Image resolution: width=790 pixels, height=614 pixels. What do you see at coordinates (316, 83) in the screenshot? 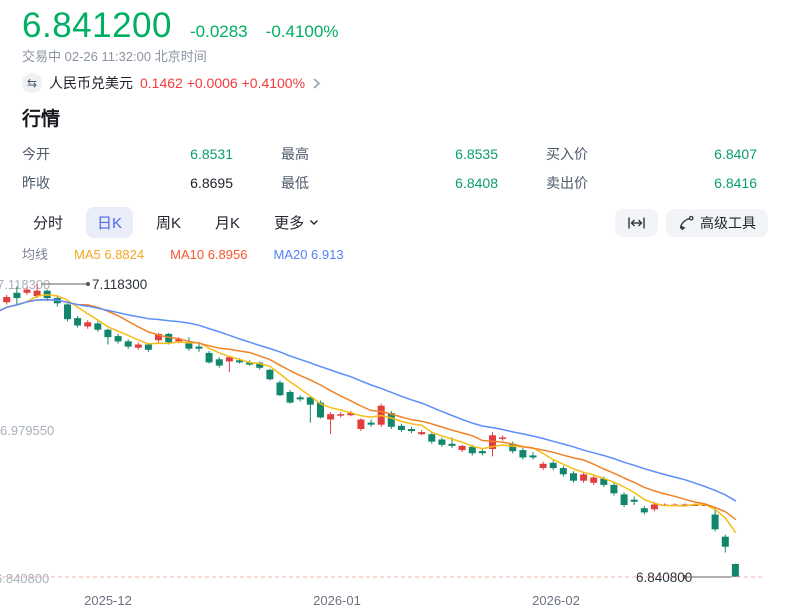
I see `chevron-right-icon` at bounding box center [316, 83].